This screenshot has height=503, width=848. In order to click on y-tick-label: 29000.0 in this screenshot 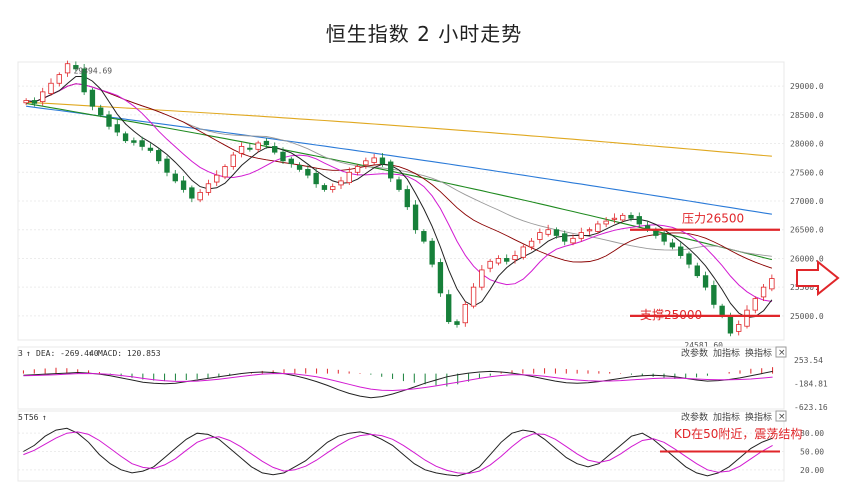, I will do `click(807, 86)`.